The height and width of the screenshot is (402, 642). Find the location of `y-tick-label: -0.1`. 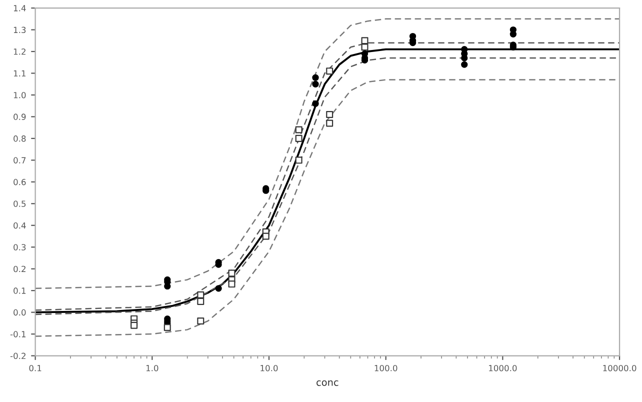

y-tick-label: -0.1 is located at coordinates (18, 334).